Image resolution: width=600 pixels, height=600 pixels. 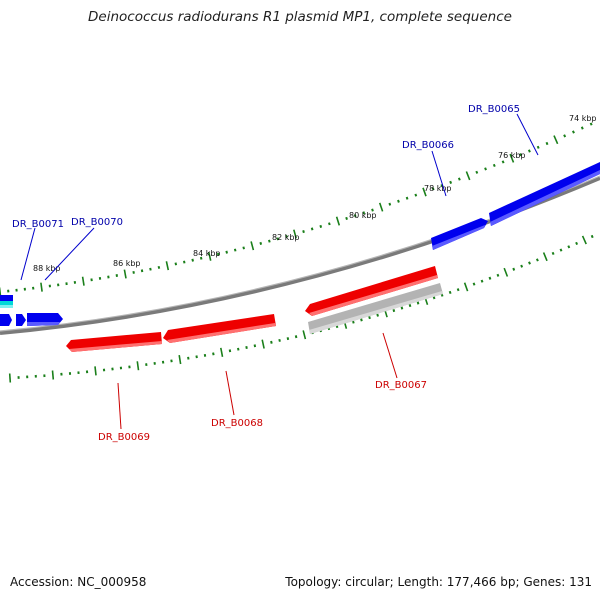 I want to click on leader-dr-b0066, so click(x=439, y=173).